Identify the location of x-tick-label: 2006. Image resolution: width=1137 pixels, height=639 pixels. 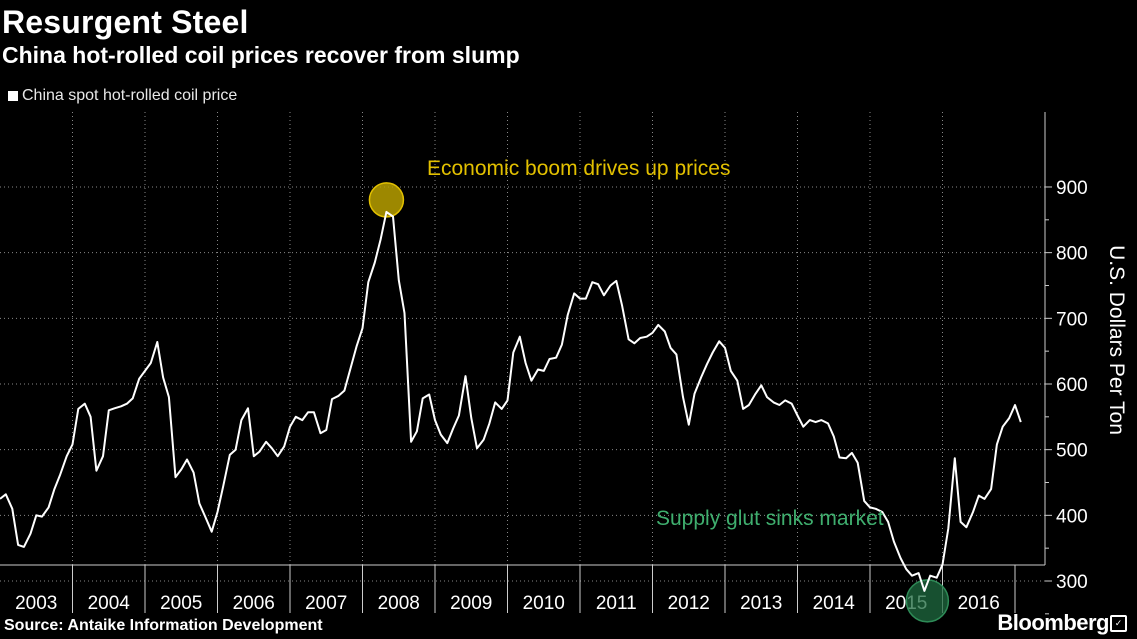
(254, 603).